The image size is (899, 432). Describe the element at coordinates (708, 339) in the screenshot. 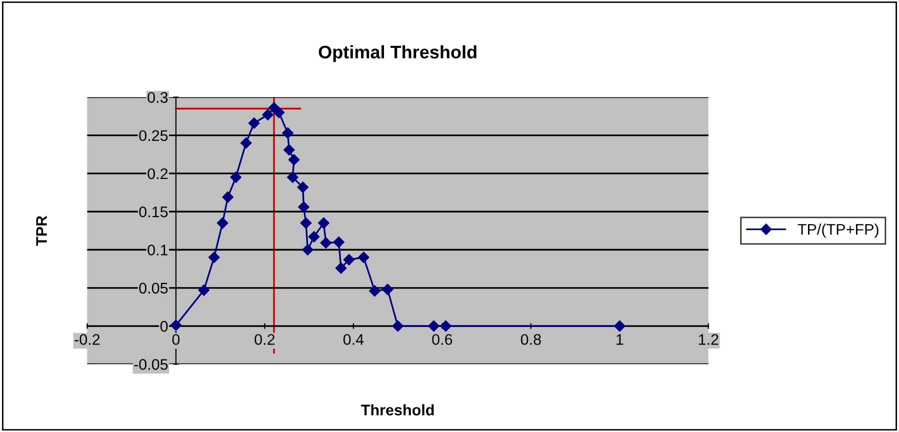

I see `x-tick-label: 1.2` at that location.